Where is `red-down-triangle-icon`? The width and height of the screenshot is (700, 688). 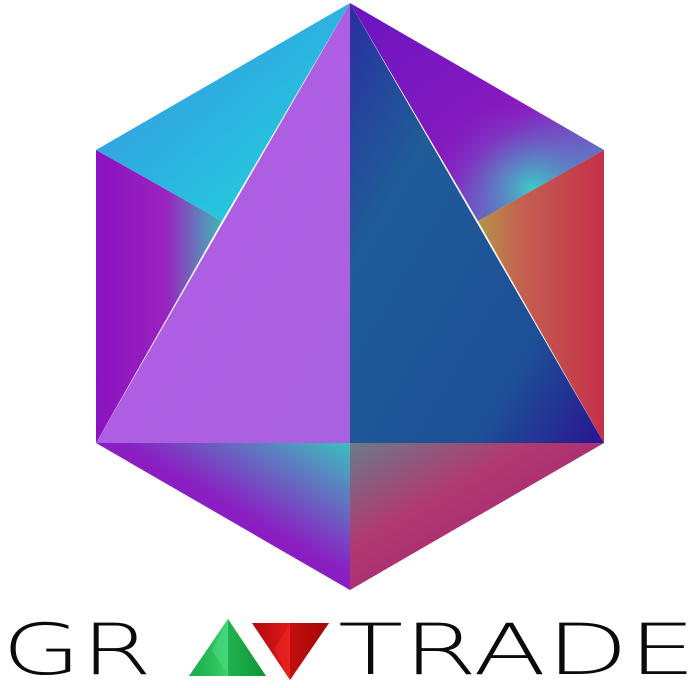 red-down-triangle-icon is located at coordinates (290, 651).